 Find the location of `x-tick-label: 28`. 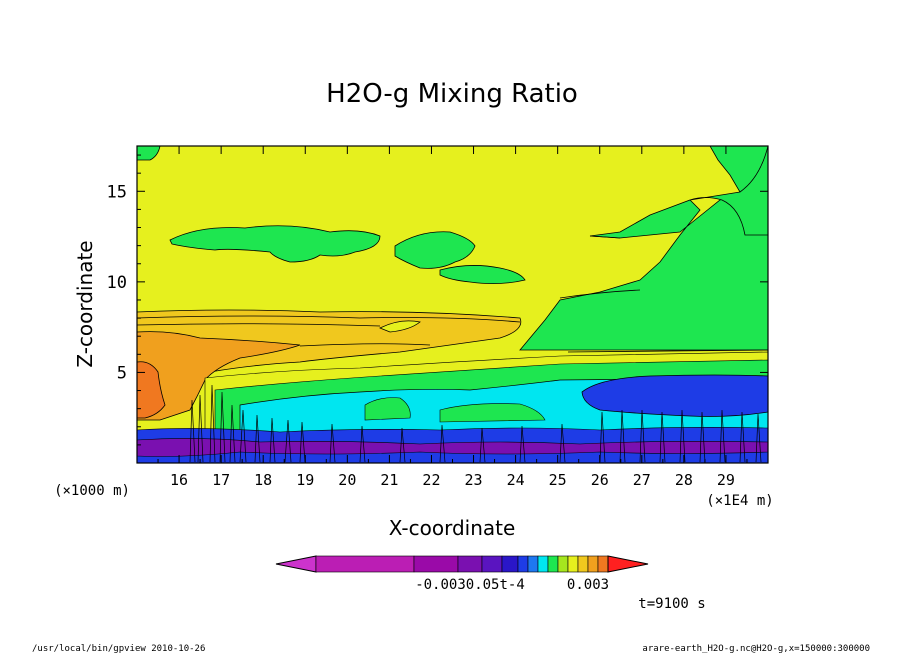

x-tick-label: 28 is located at coordinates (684, 480).